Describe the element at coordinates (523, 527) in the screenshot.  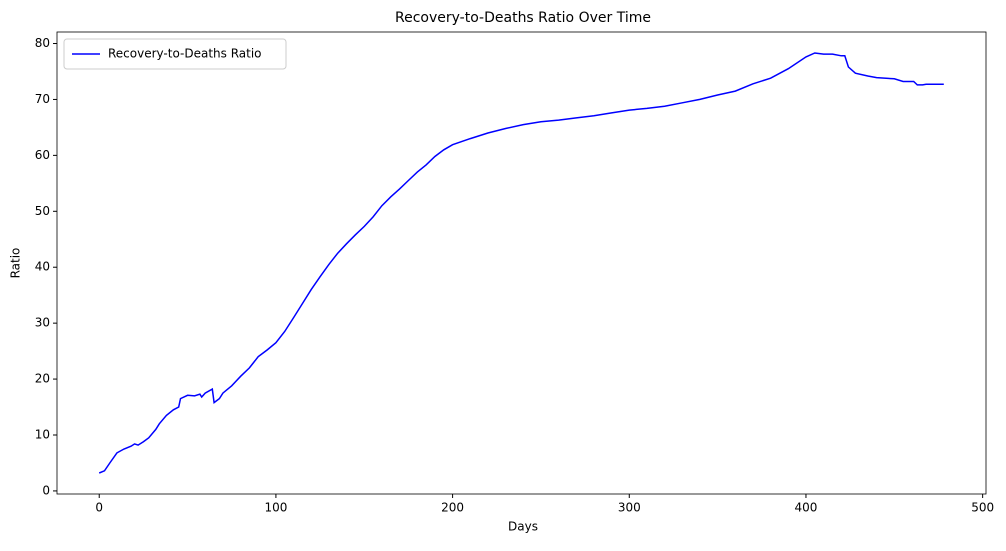
I see `x-axis-label: Days` at that location.